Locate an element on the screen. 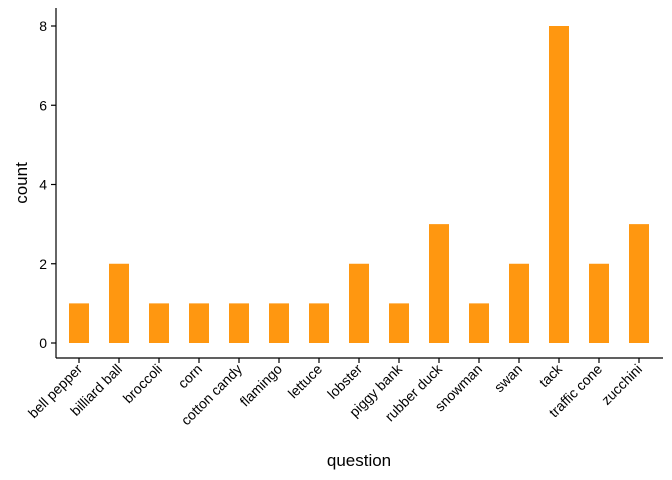 The width and height of the screenshot is (672, 480). x-tick-label: broccoli is located at coordinates (142, 383).